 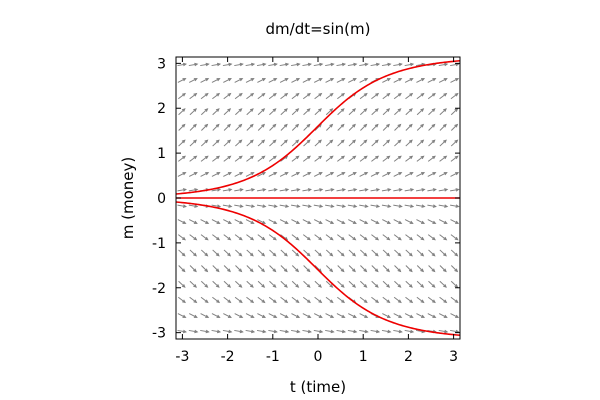 I want to click on y-tick-label: 3, so click(x=161, y=64).